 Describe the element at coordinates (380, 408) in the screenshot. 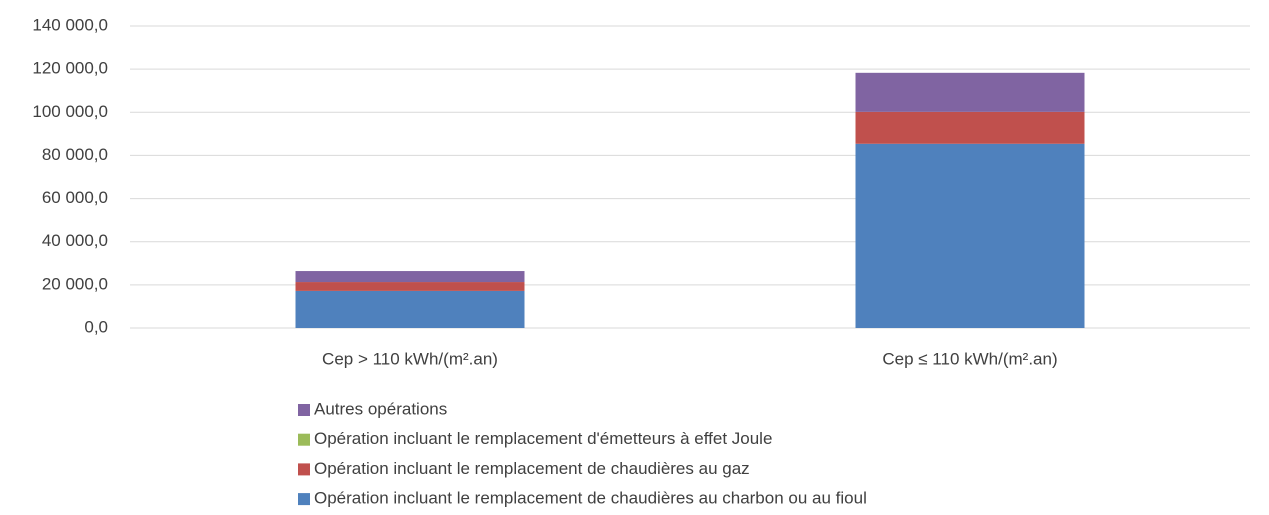

I see `legend-label: Autres opérations` at that location.